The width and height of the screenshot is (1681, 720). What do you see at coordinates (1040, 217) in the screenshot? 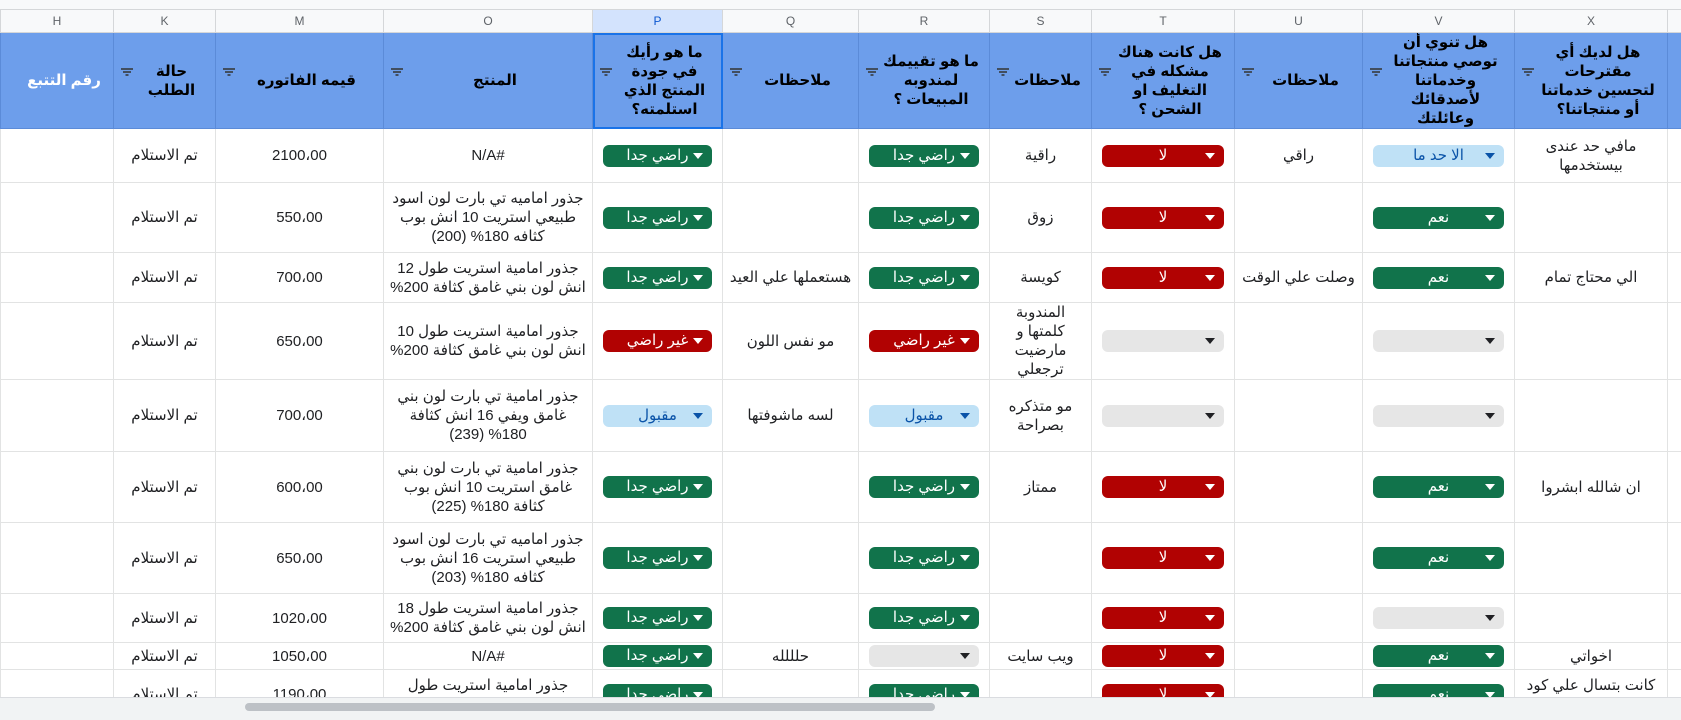
I see `cell: زوق` at bounding box center [1040, 217].